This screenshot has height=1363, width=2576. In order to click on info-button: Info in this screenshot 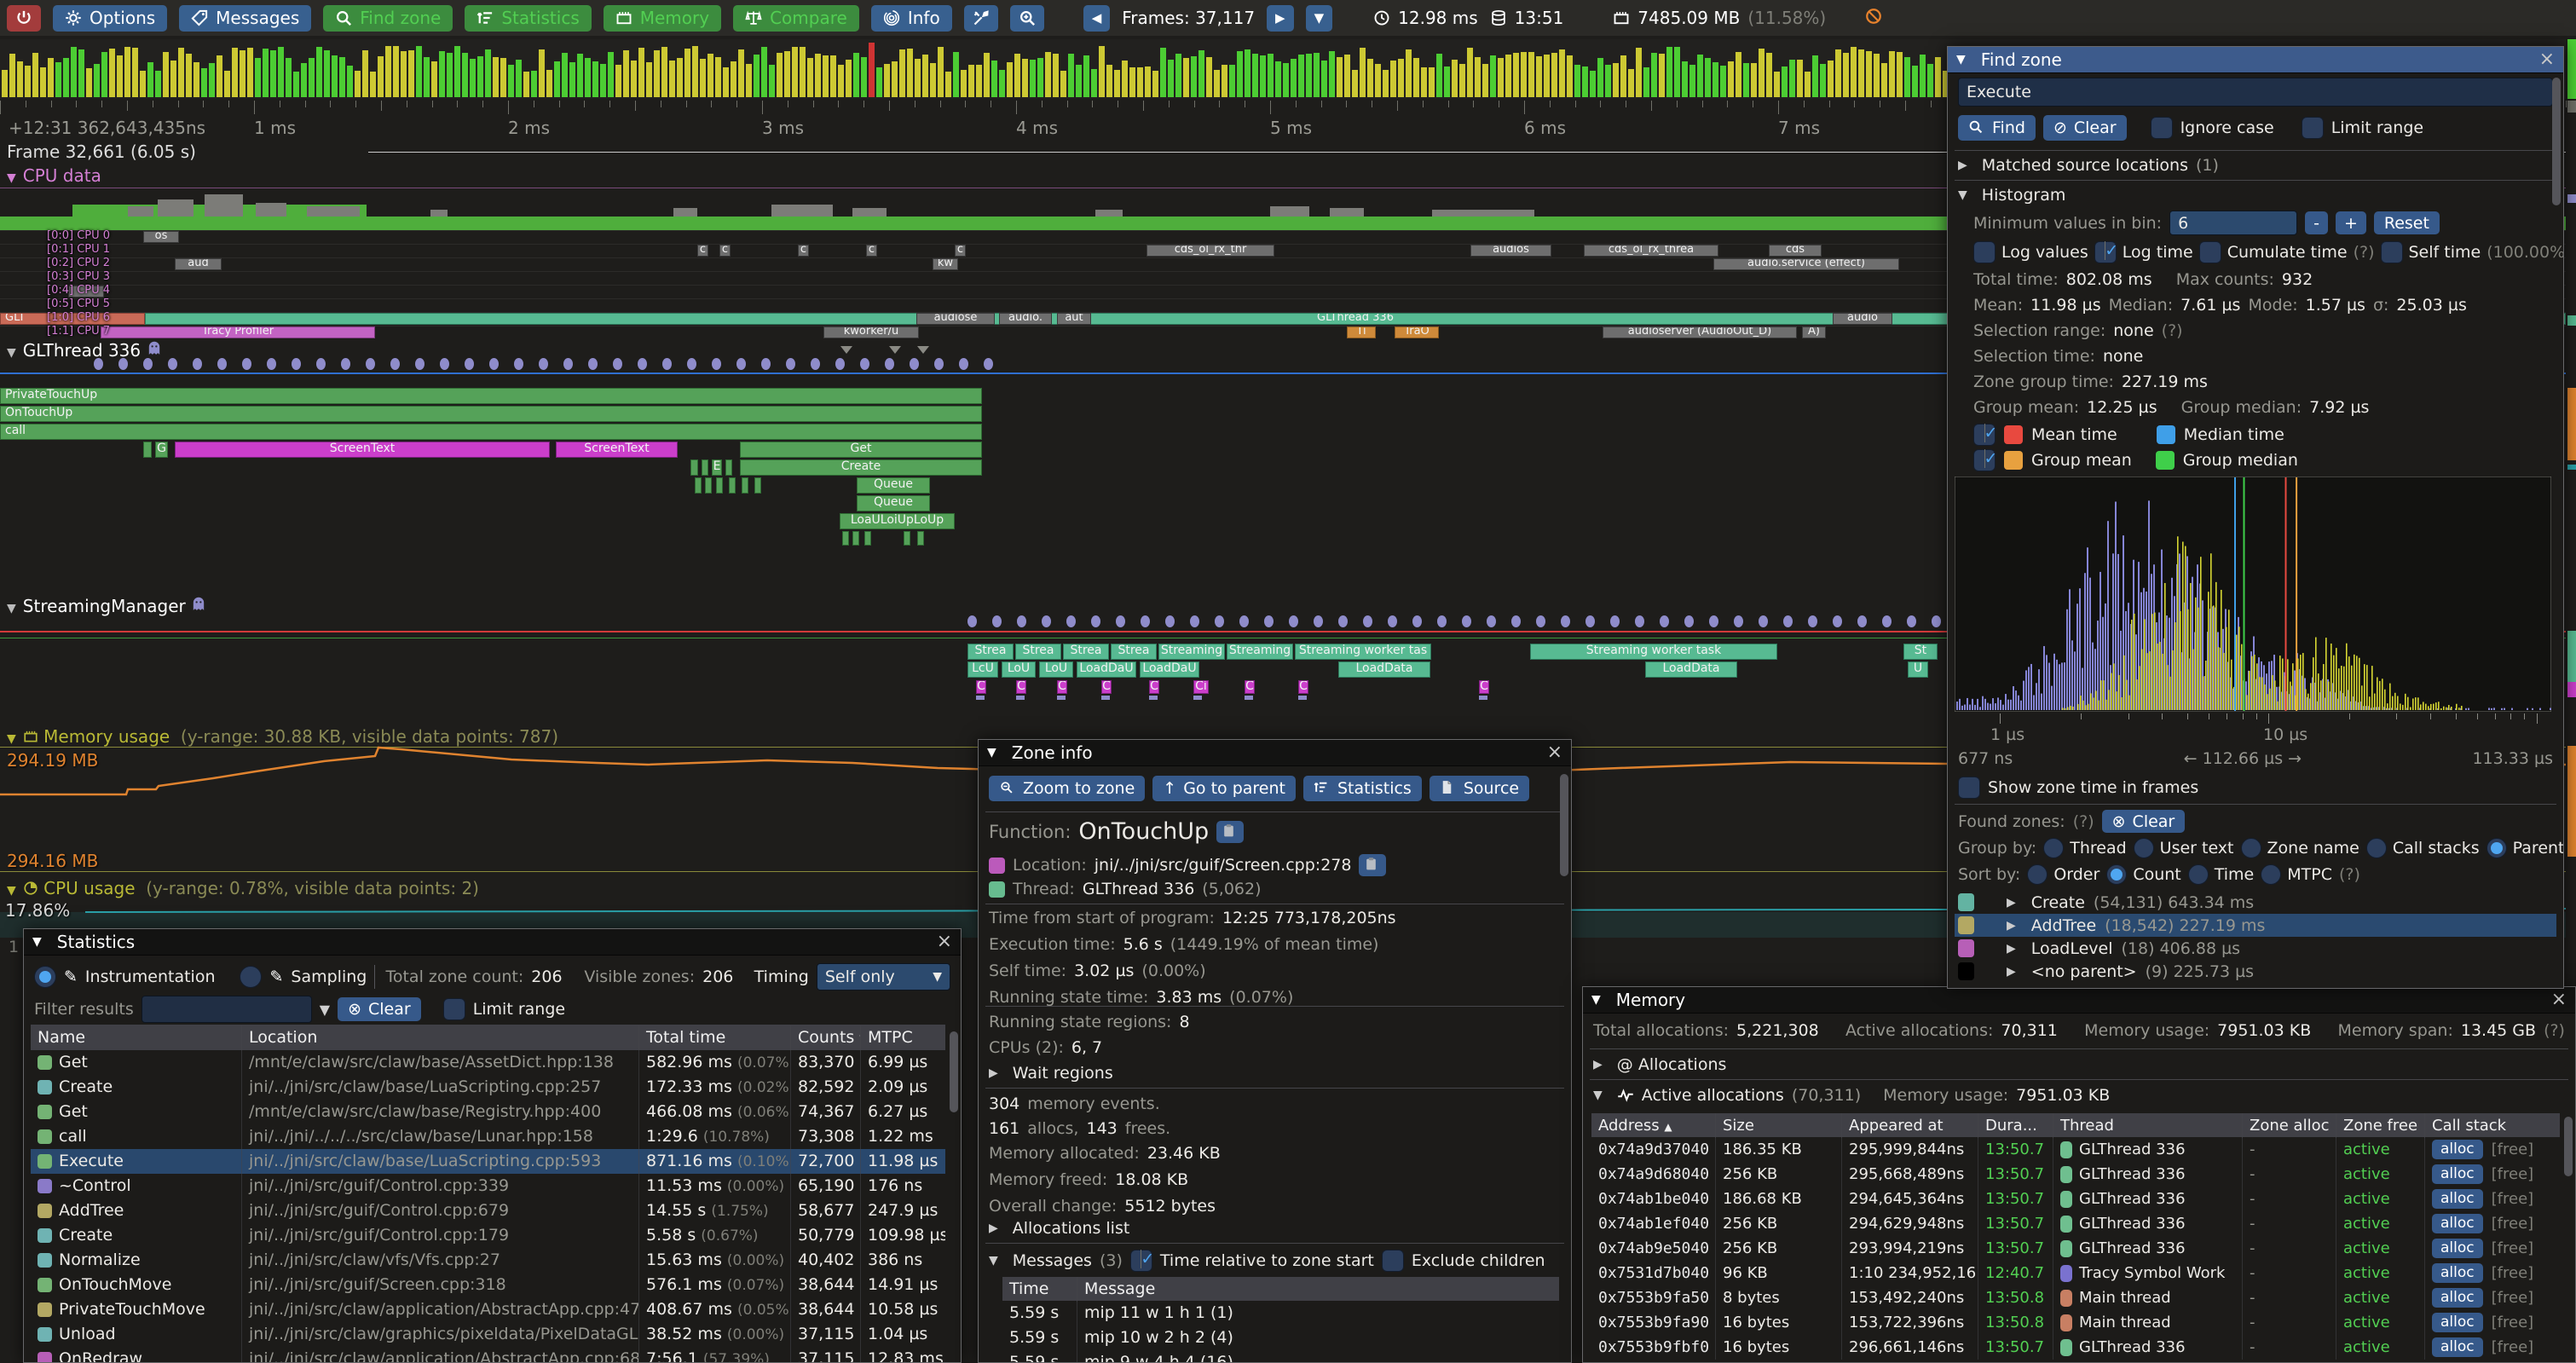, I will do `click(911, 18)`.